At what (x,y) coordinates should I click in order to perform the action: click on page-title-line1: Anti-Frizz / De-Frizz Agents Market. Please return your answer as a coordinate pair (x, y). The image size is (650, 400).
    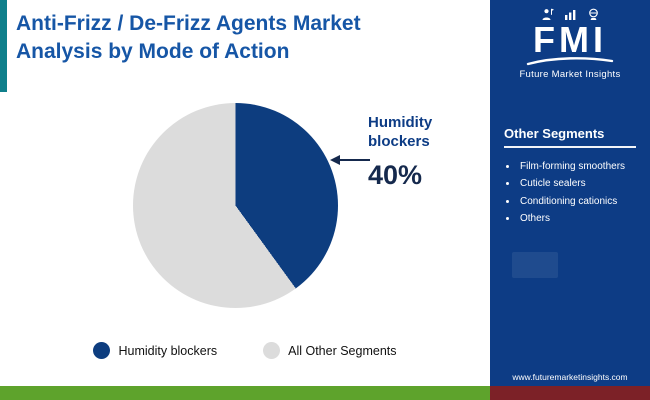
    Looking at the image, I should click on (188, 23).